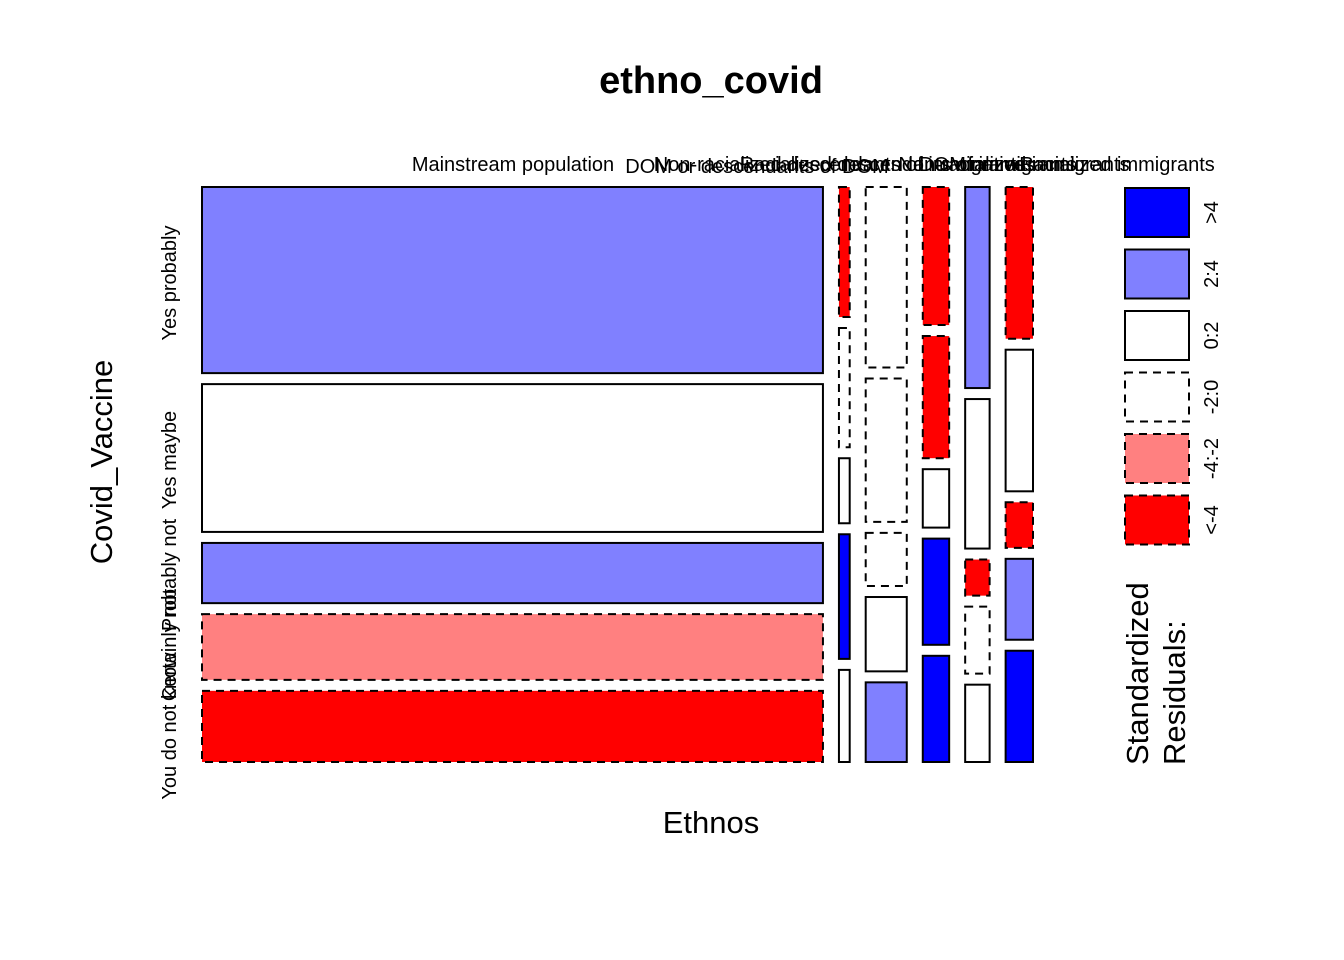 The height and width of the screenshot is (960, 1344). I want to click on row-label: Probably not, so click(170, 574).